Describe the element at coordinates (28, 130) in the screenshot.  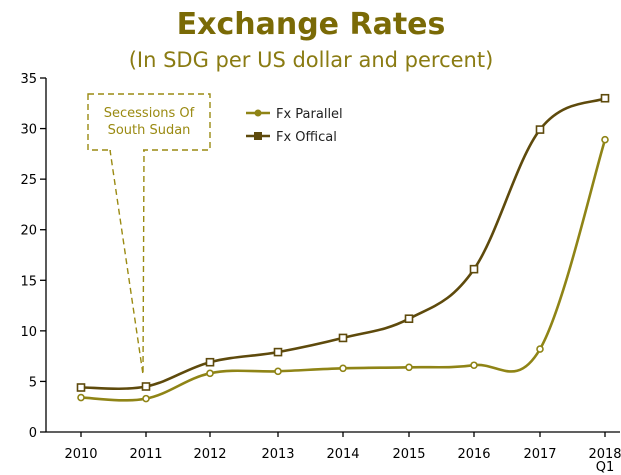
I see `y-tick-label: 30` at that location.